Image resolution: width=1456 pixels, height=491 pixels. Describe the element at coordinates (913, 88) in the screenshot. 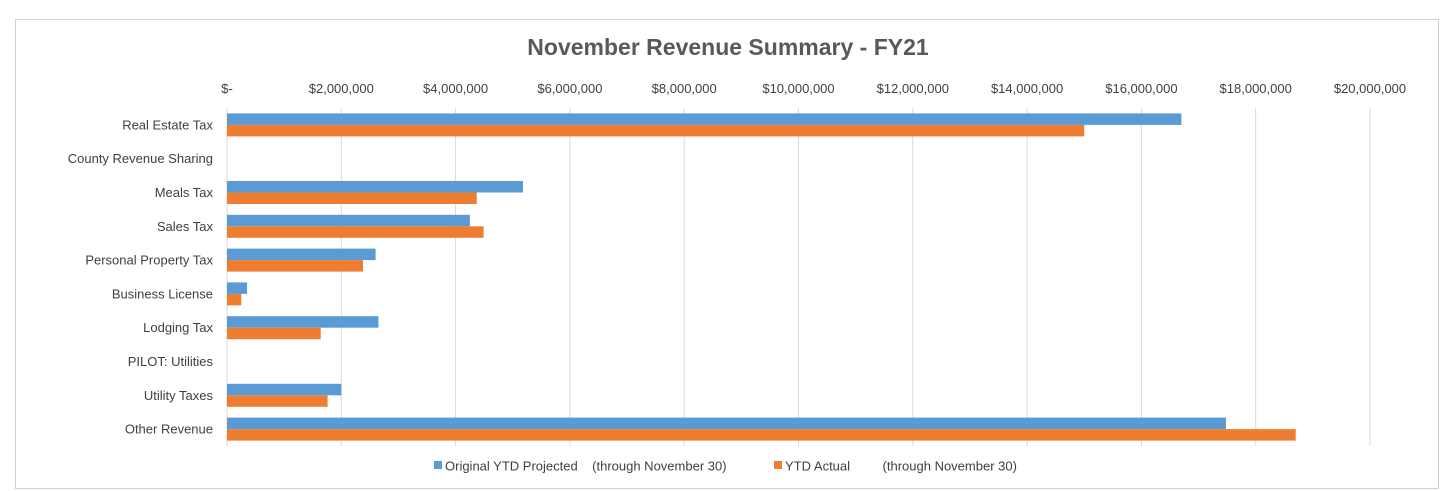

I see `x-tick-label: $12,000,000` at that location.